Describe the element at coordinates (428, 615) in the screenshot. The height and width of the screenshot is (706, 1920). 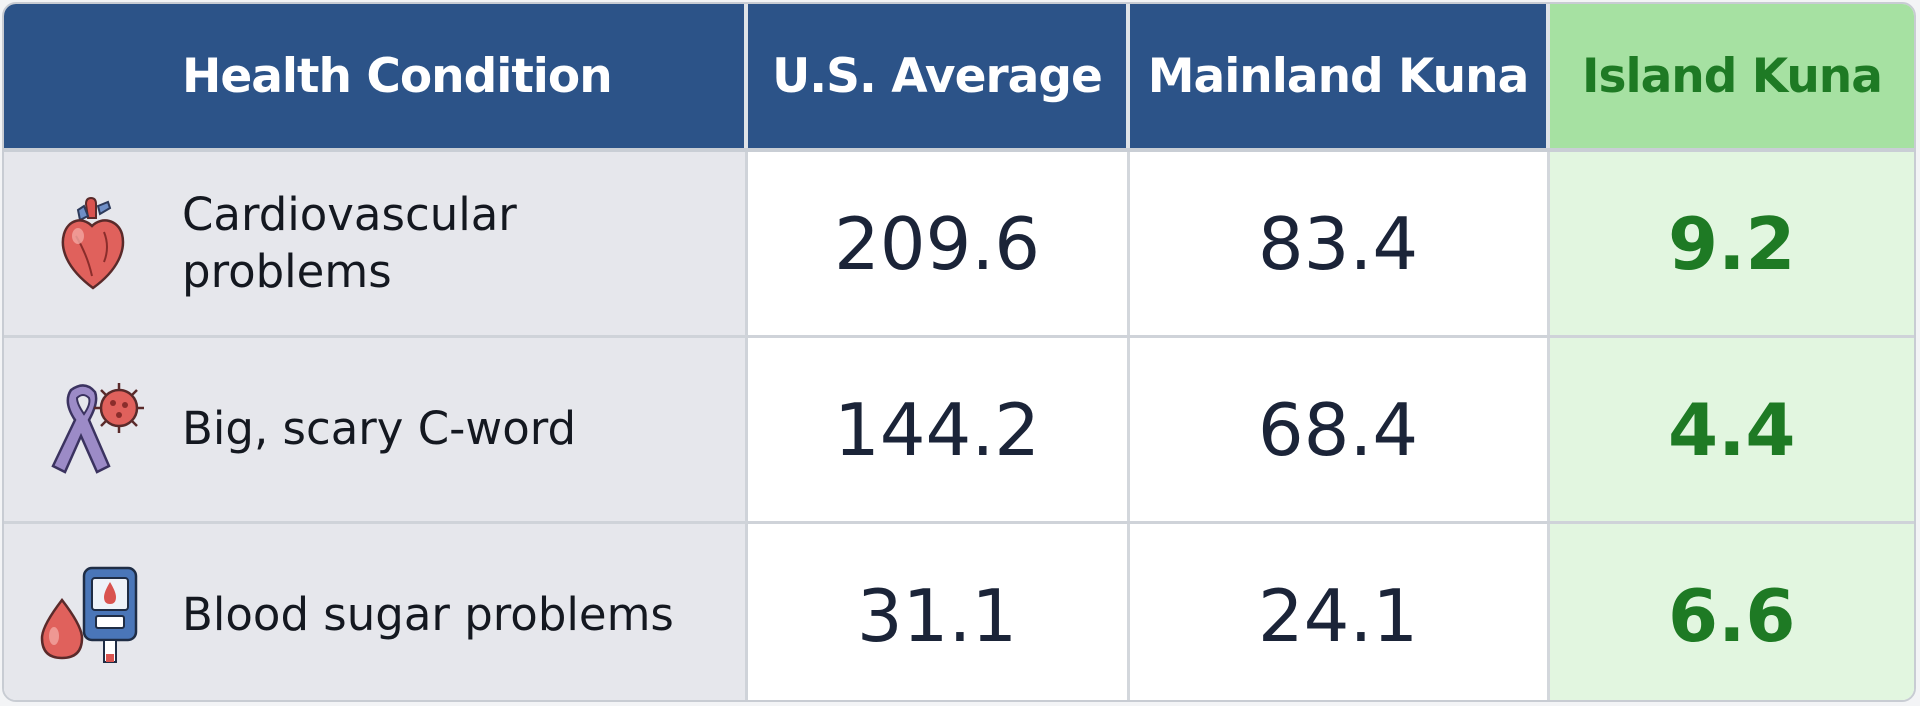
I see `condition-label: Blood sugar problems` at that location.